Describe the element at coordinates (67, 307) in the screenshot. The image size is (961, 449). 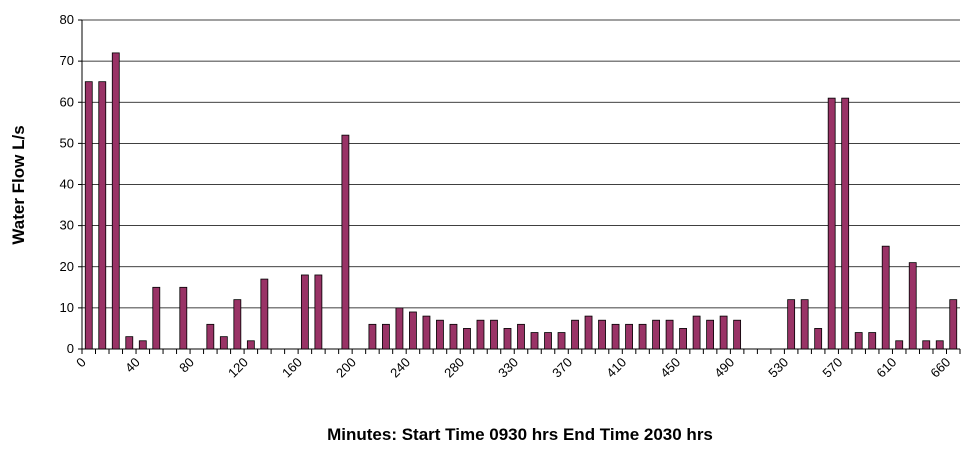
I see `y-tick-label: 10` at that location.